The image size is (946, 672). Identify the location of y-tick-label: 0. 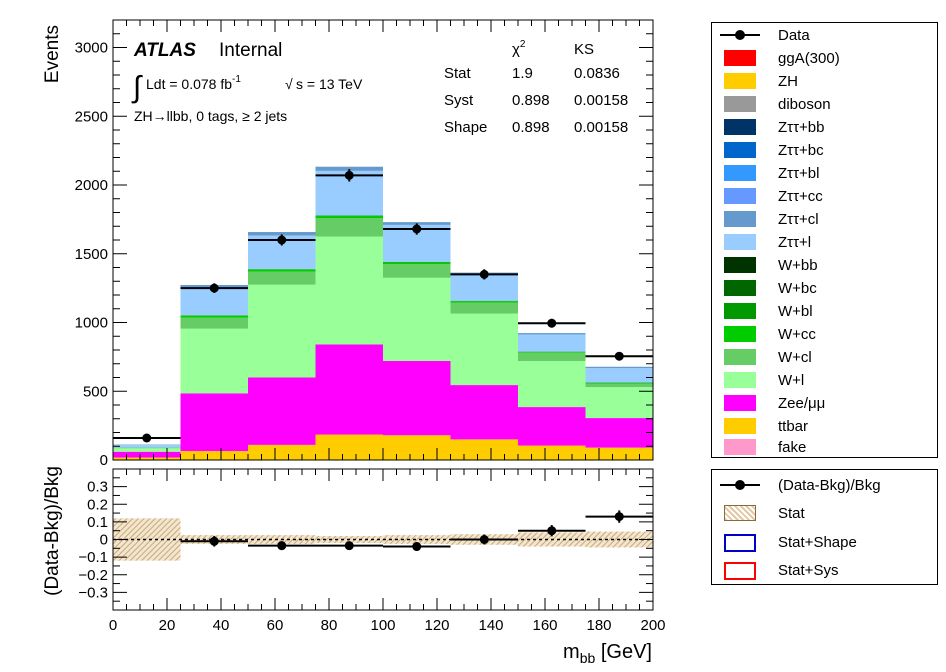
(104, 460).